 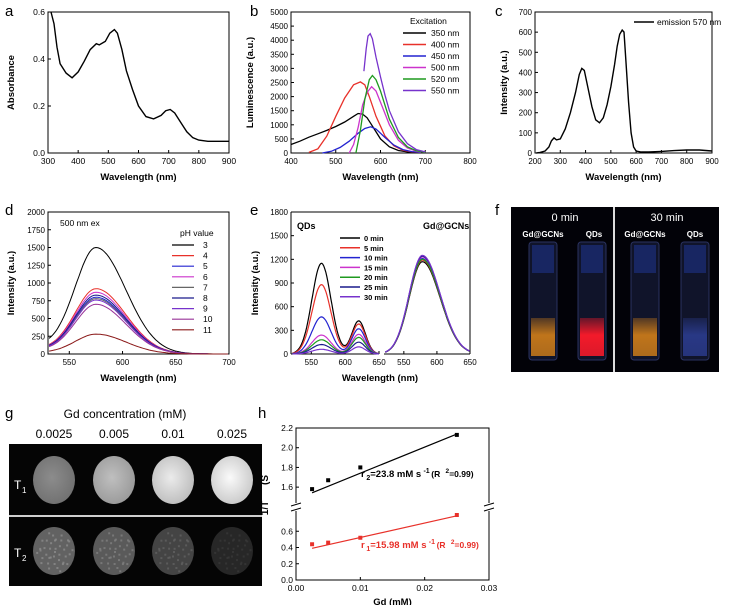 What do you see at coordinates (39, 153) in the screenshot?
I see `y-tick-label: 0.0` at bounding box center [39, 153].